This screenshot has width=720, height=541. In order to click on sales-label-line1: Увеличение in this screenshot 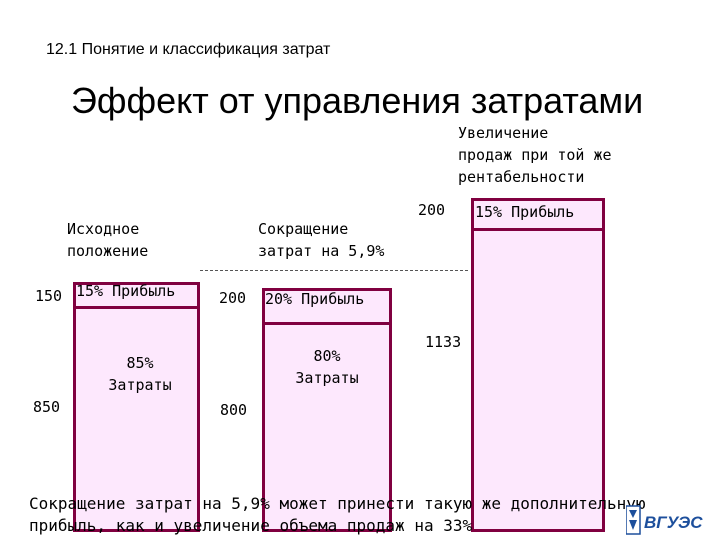, I will do `click(503, 133)`.